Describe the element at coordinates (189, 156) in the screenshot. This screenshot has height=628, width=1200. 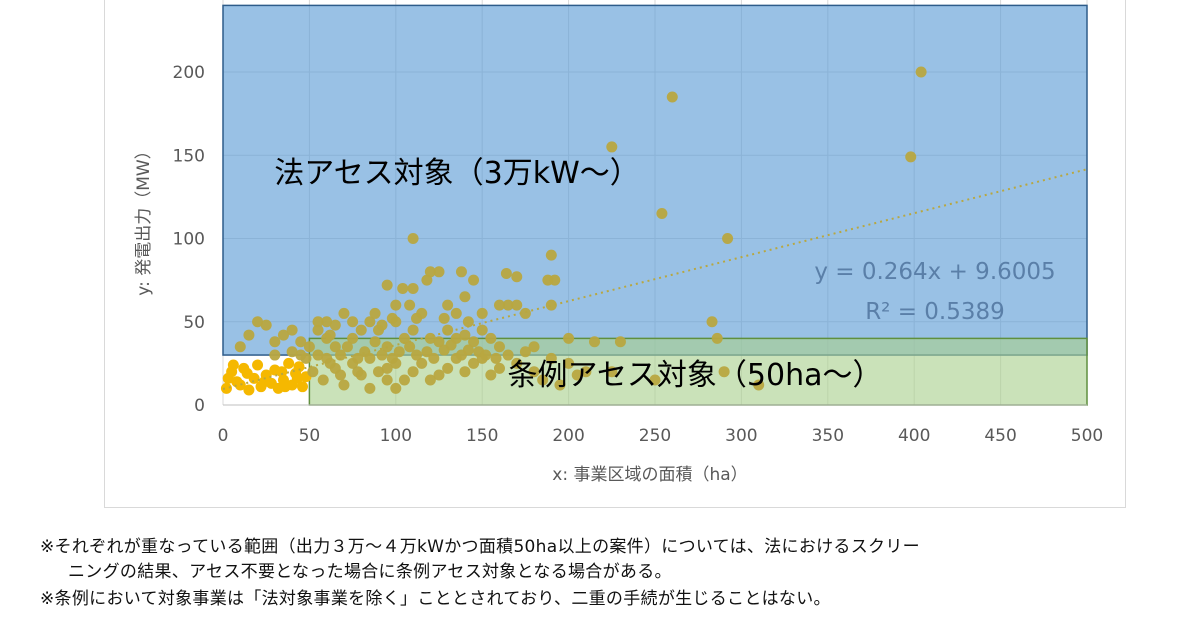
I see `y-tick-label: 150` at that location.